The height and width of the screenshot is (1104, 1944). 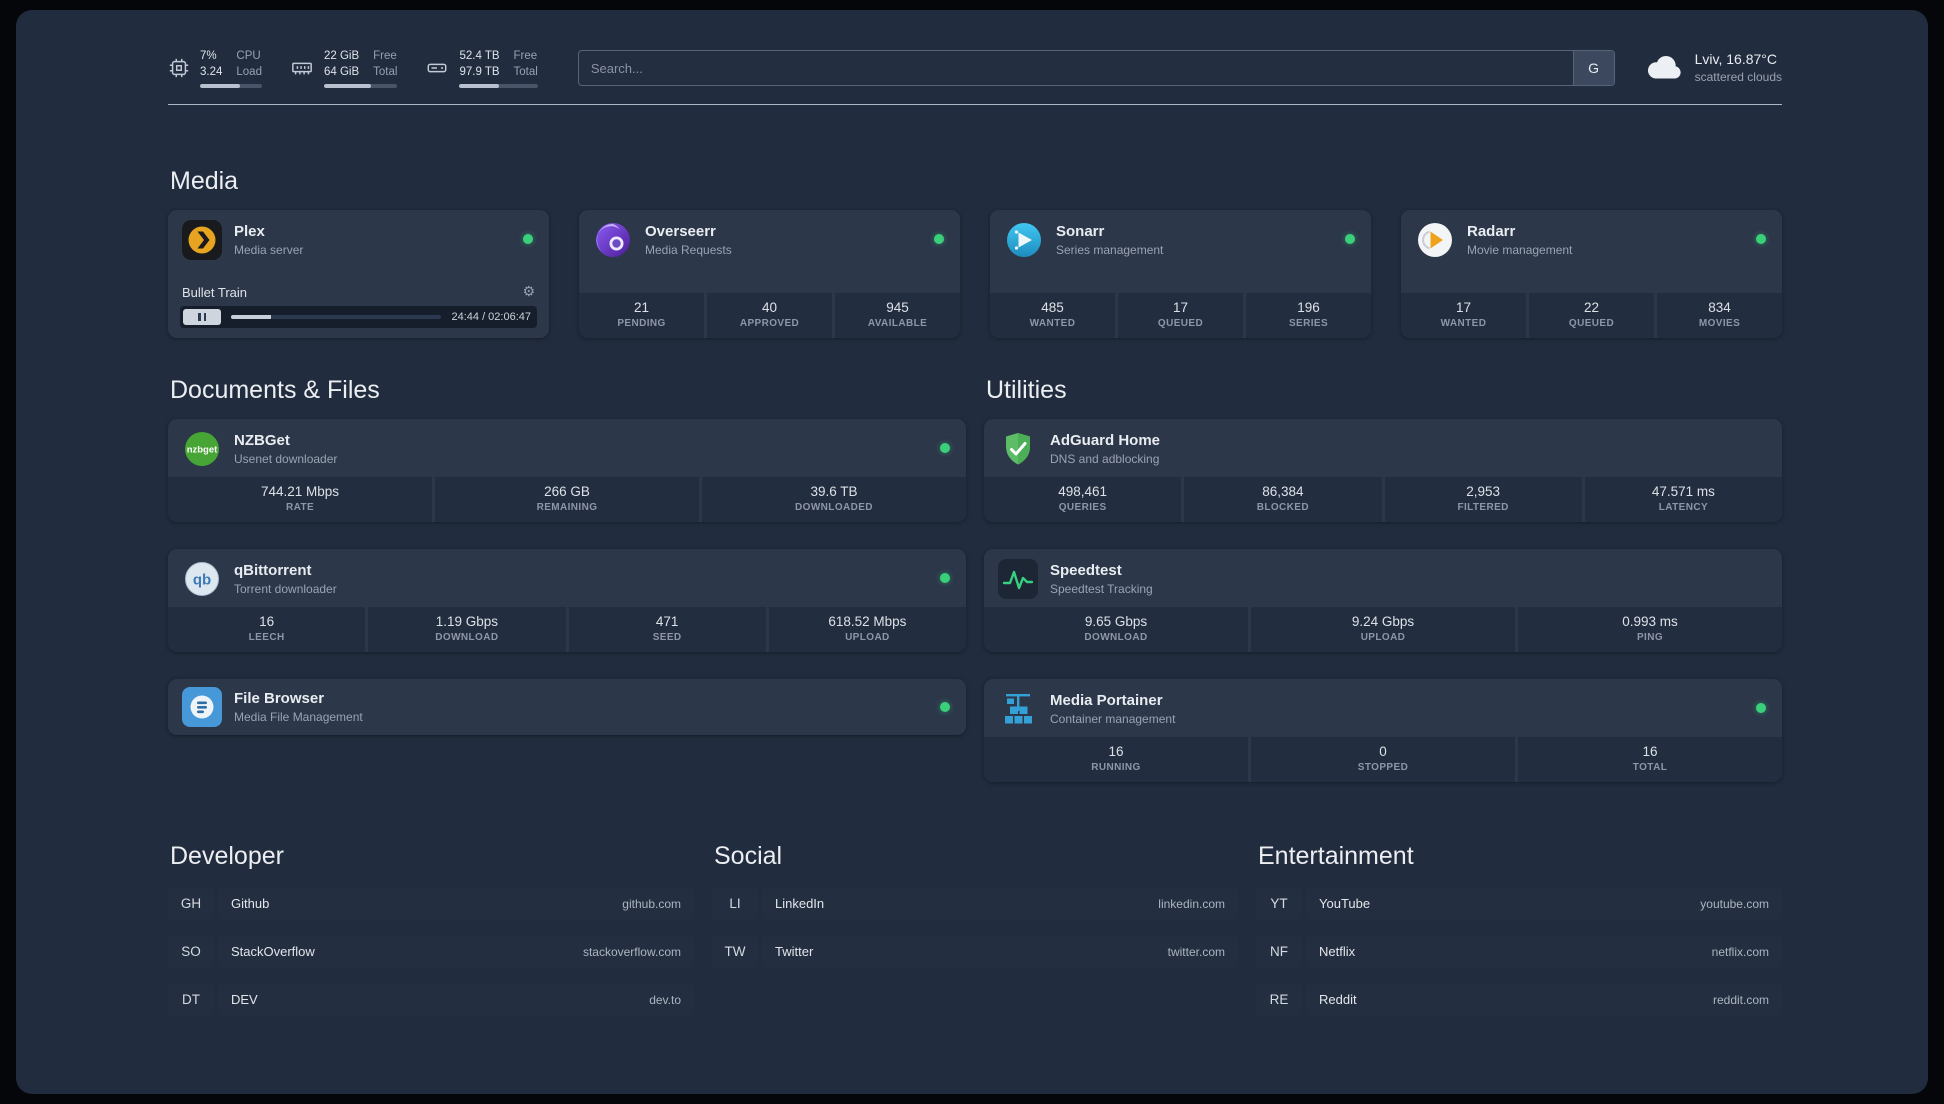 What do you see at coordinates (1336, 856) in the screenshot?
I see `bookmark-group-title-entertainment: Entertainment` at bounding box center [1336, 856].